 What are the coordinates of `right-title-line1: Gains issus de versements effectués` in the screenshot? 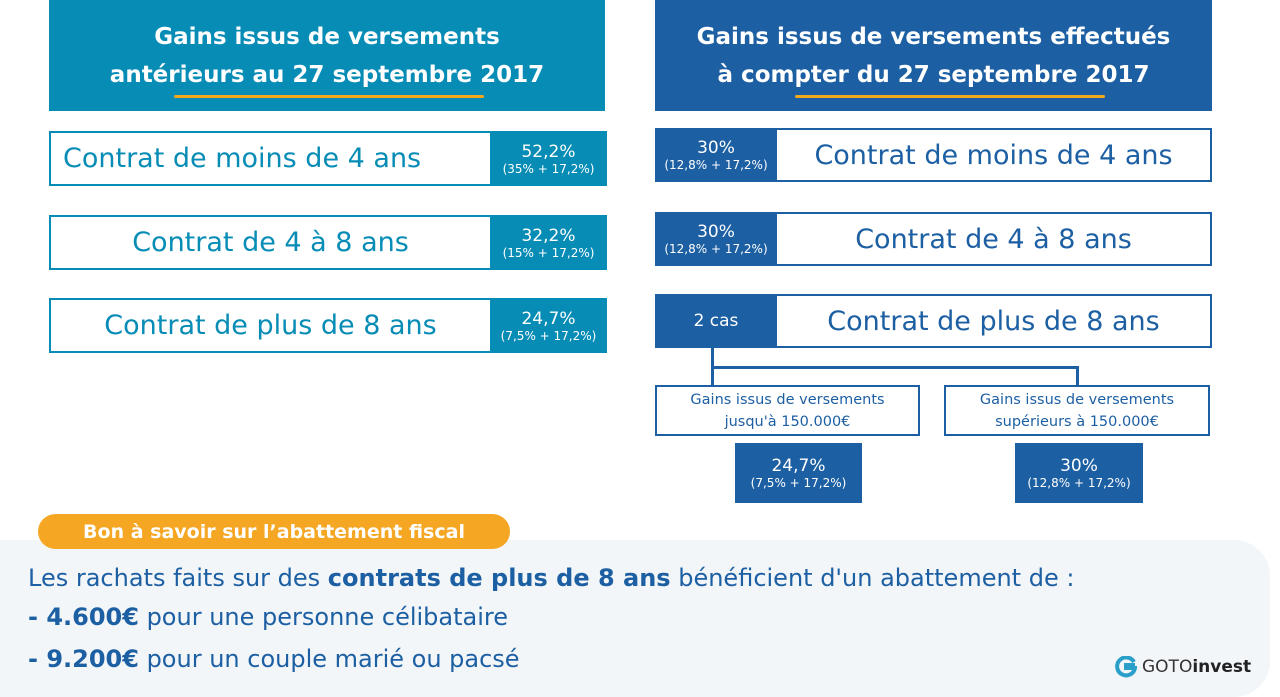 It's located at (933, 36).